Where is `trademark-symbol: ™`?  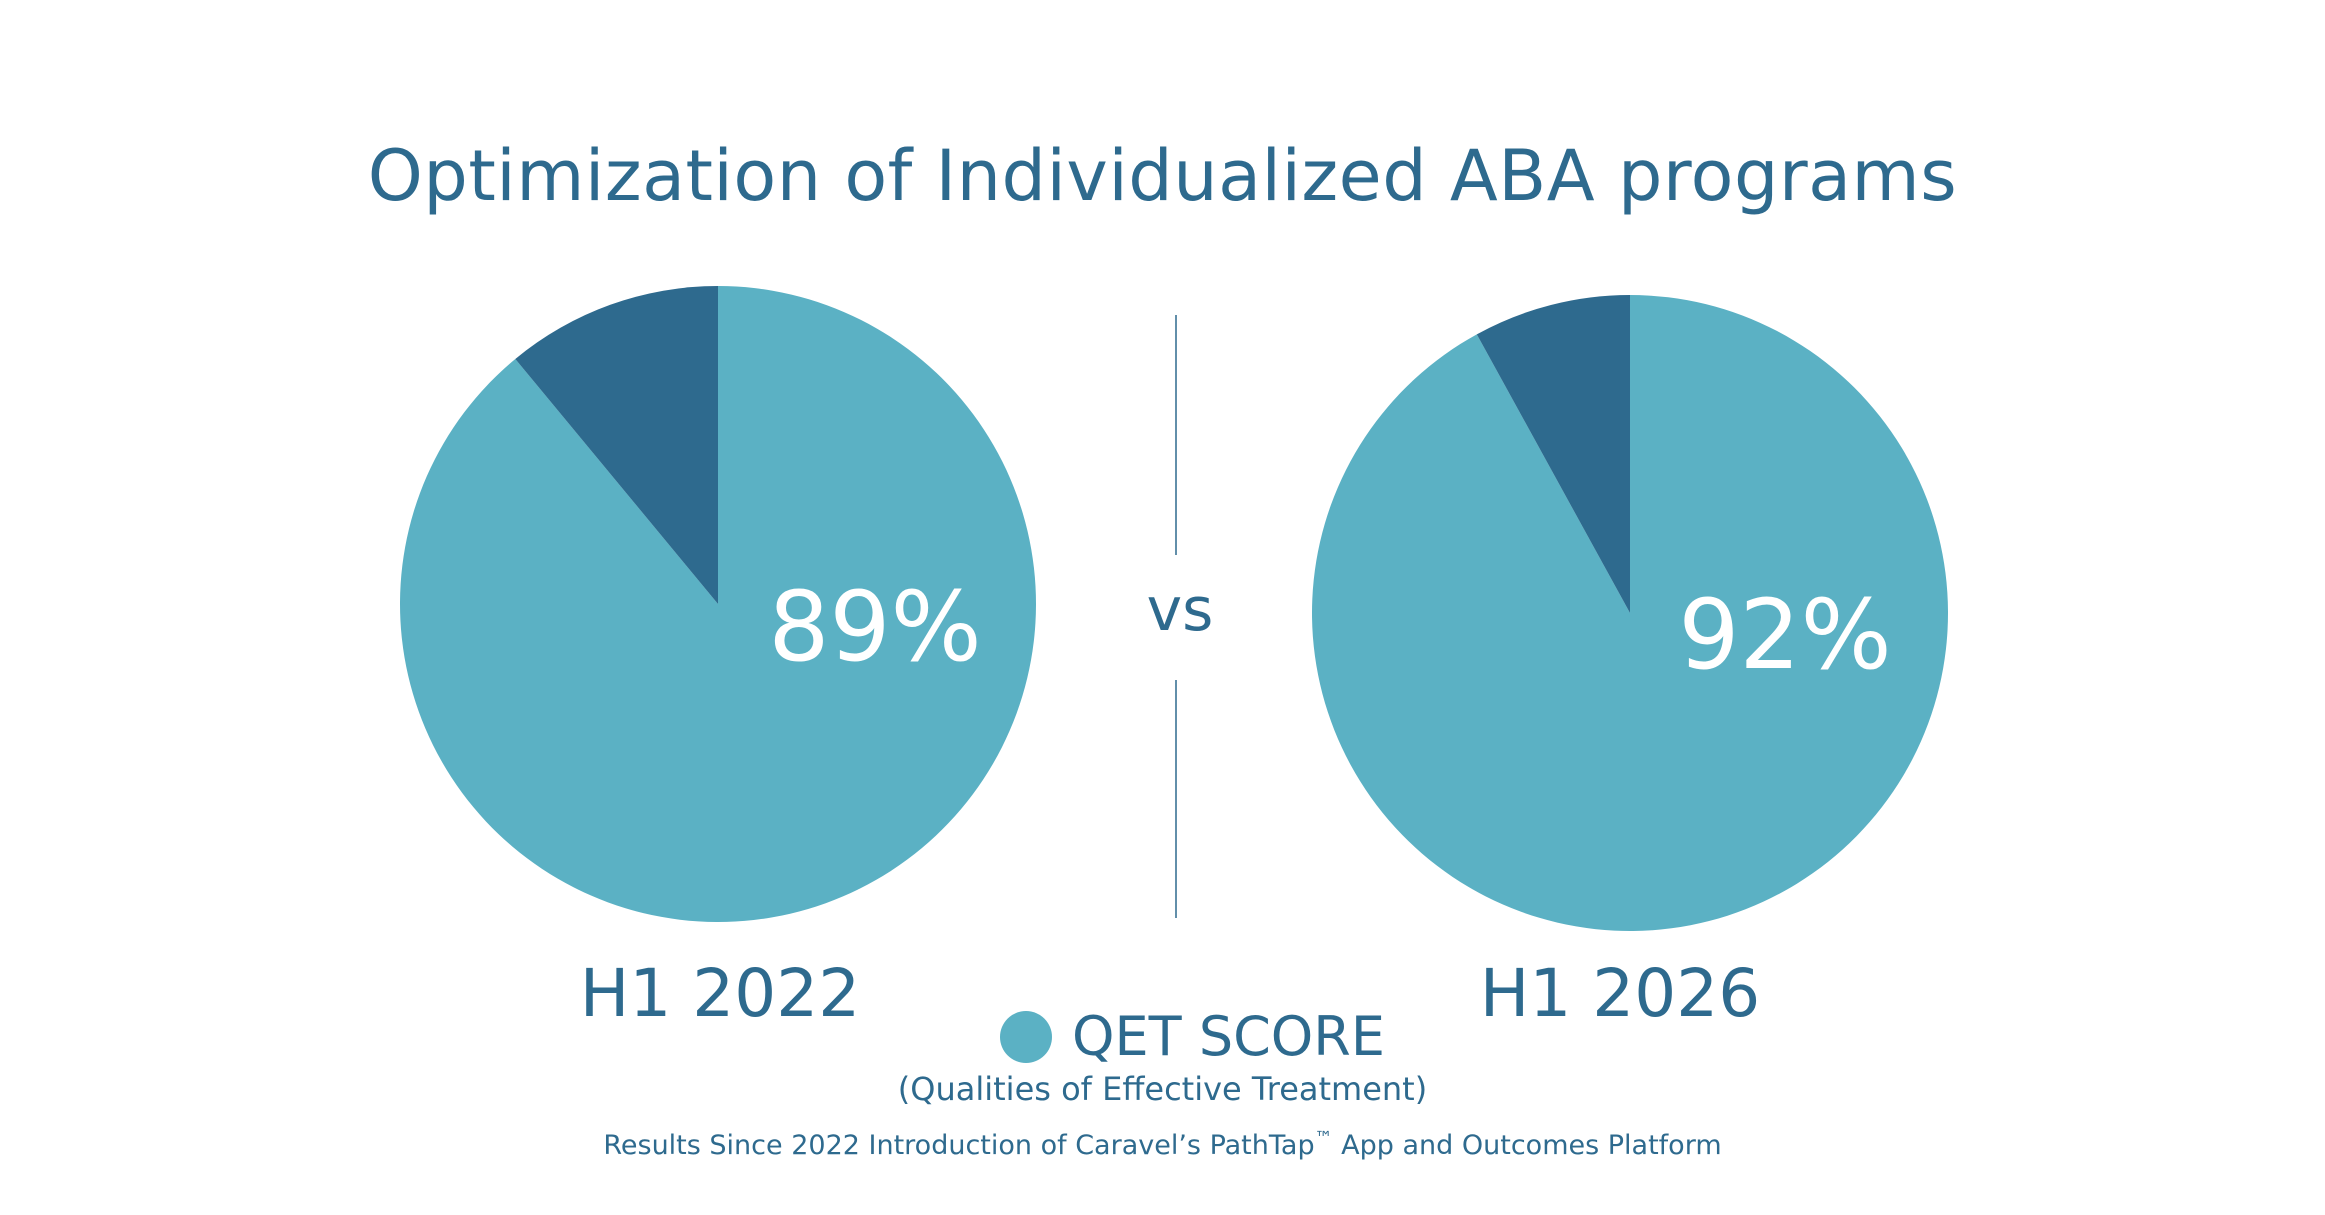 trademark-symbol: ™ is located at coordinates (1323, 1138).